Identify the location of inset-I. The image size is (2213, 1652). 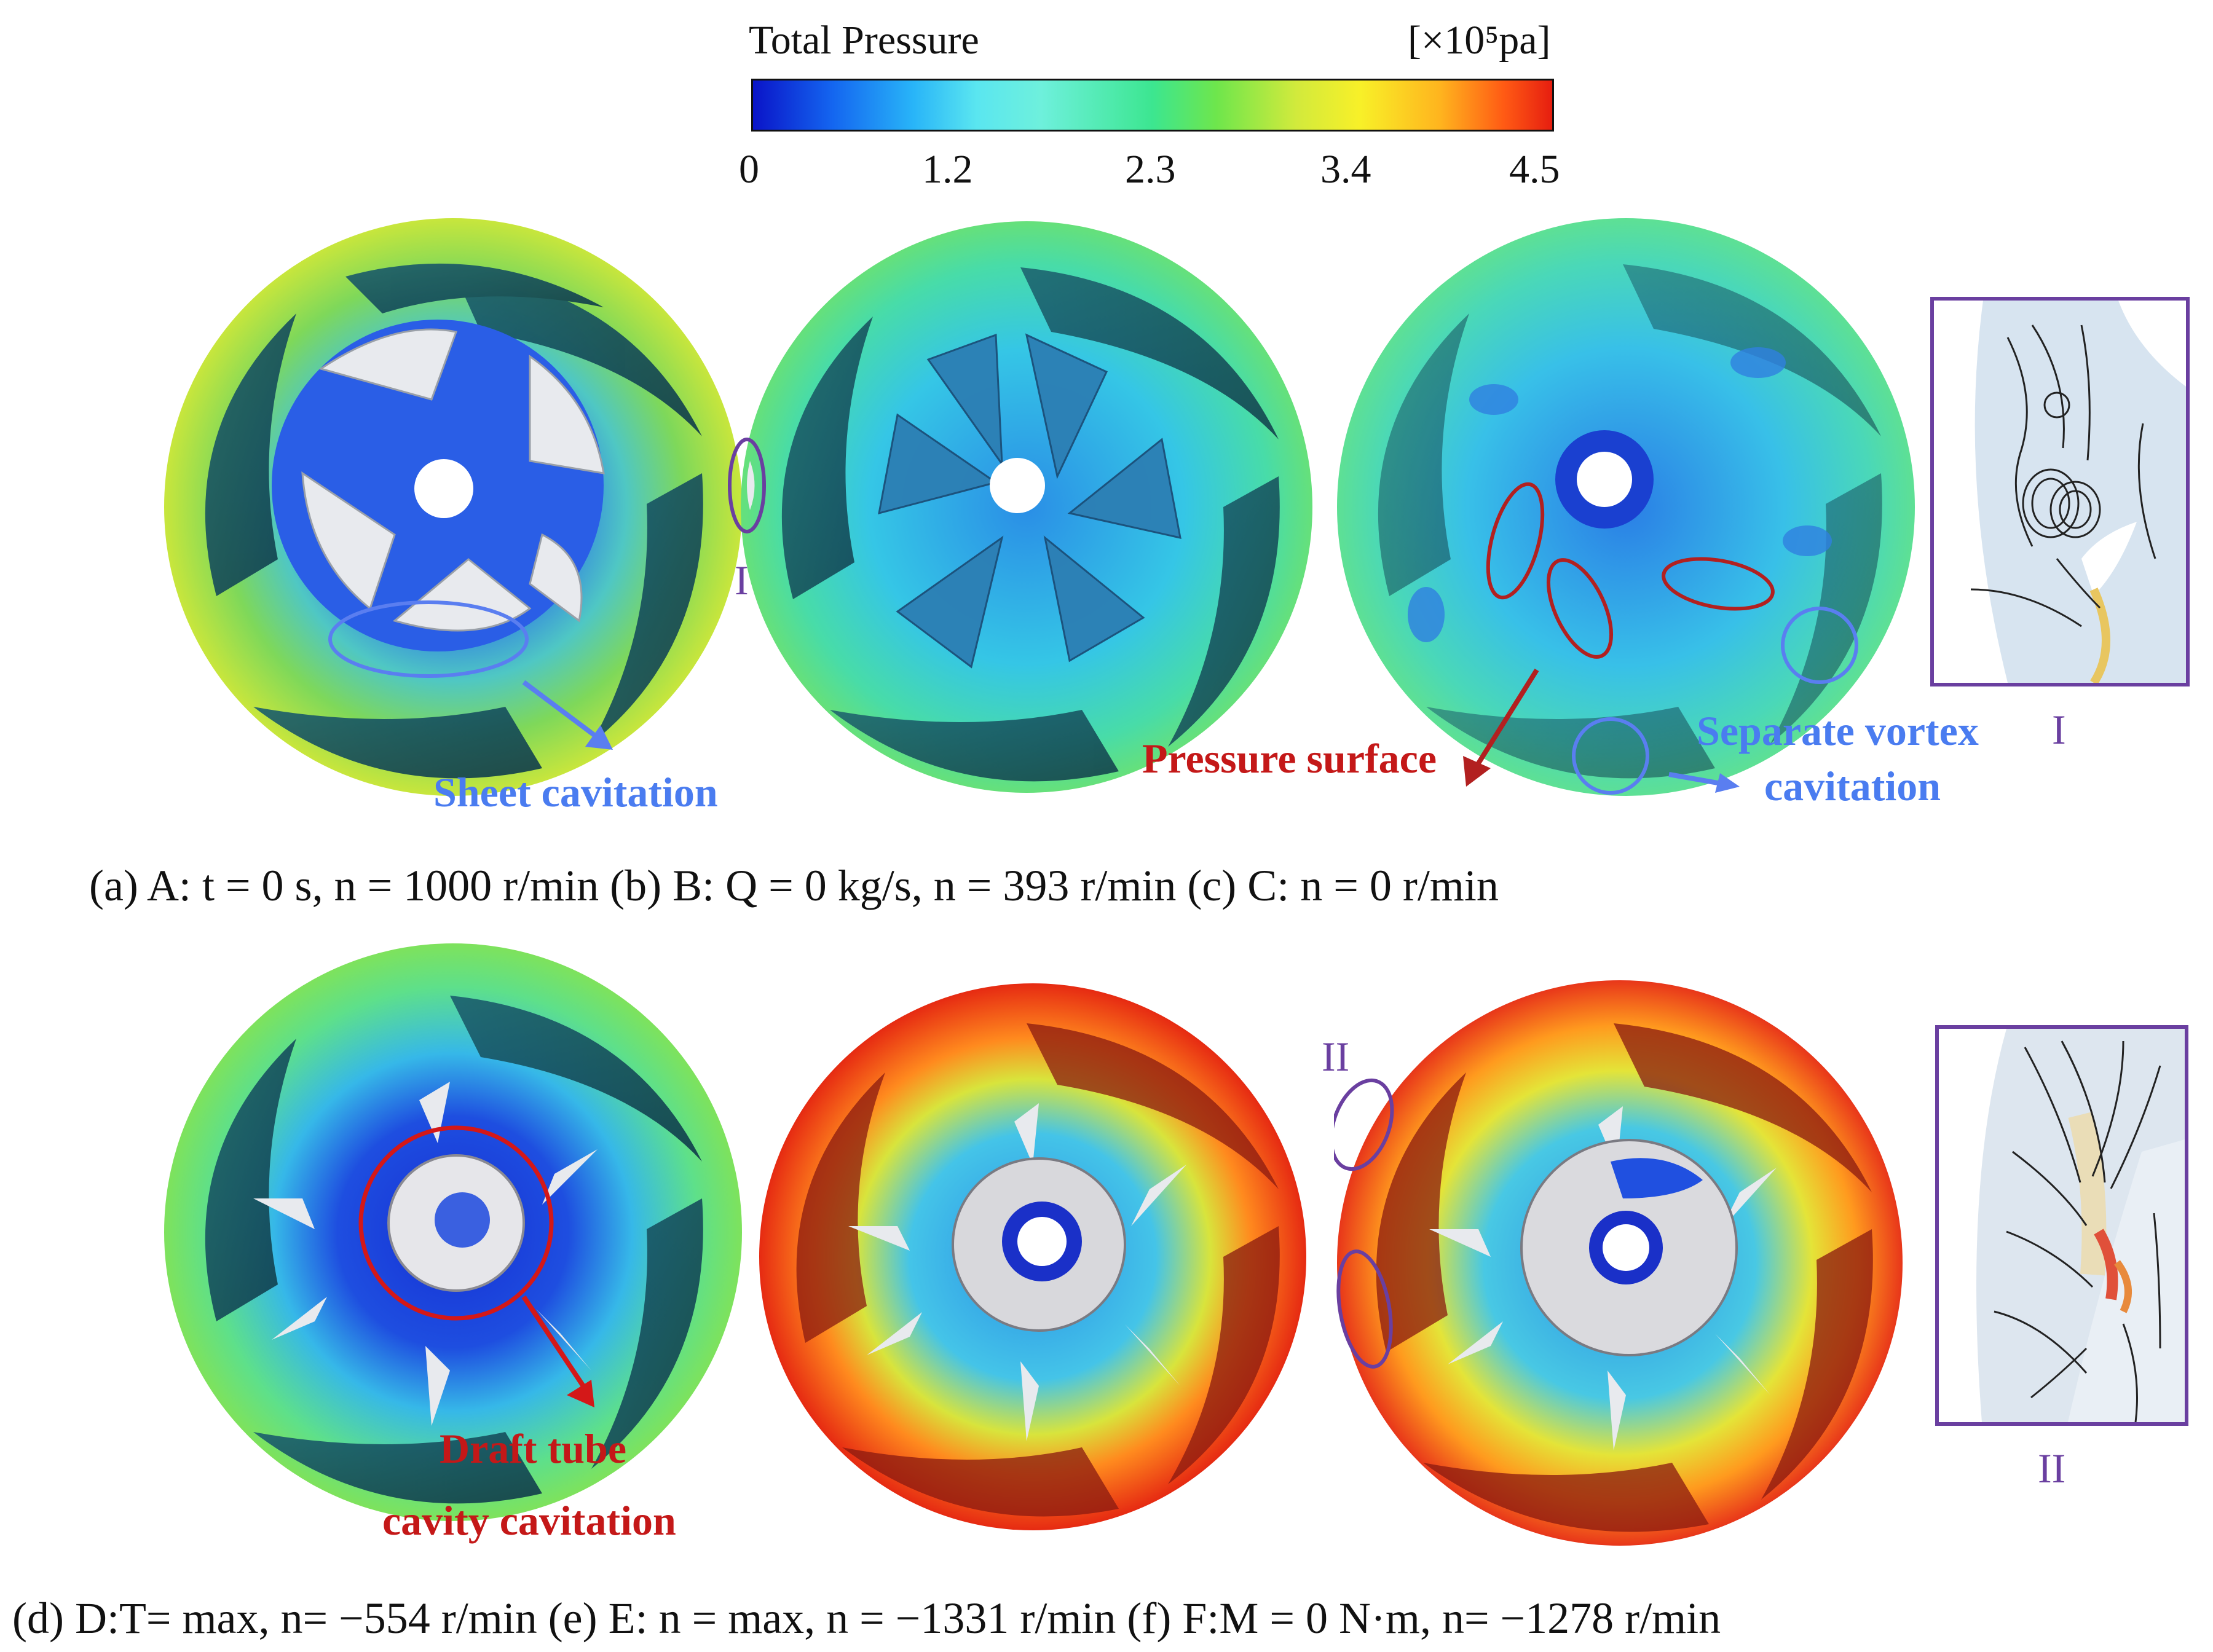
(2060, 492).